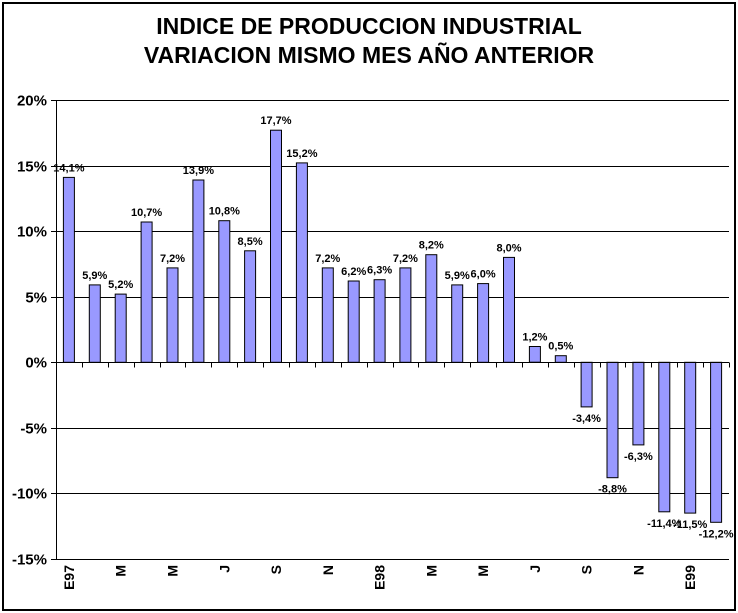 This screenshot has width=738, height=613. What do you see at coordinates (664, 524) in the screenshot?
I see `data-label: -11,4%` at bounding box center [664, 524].